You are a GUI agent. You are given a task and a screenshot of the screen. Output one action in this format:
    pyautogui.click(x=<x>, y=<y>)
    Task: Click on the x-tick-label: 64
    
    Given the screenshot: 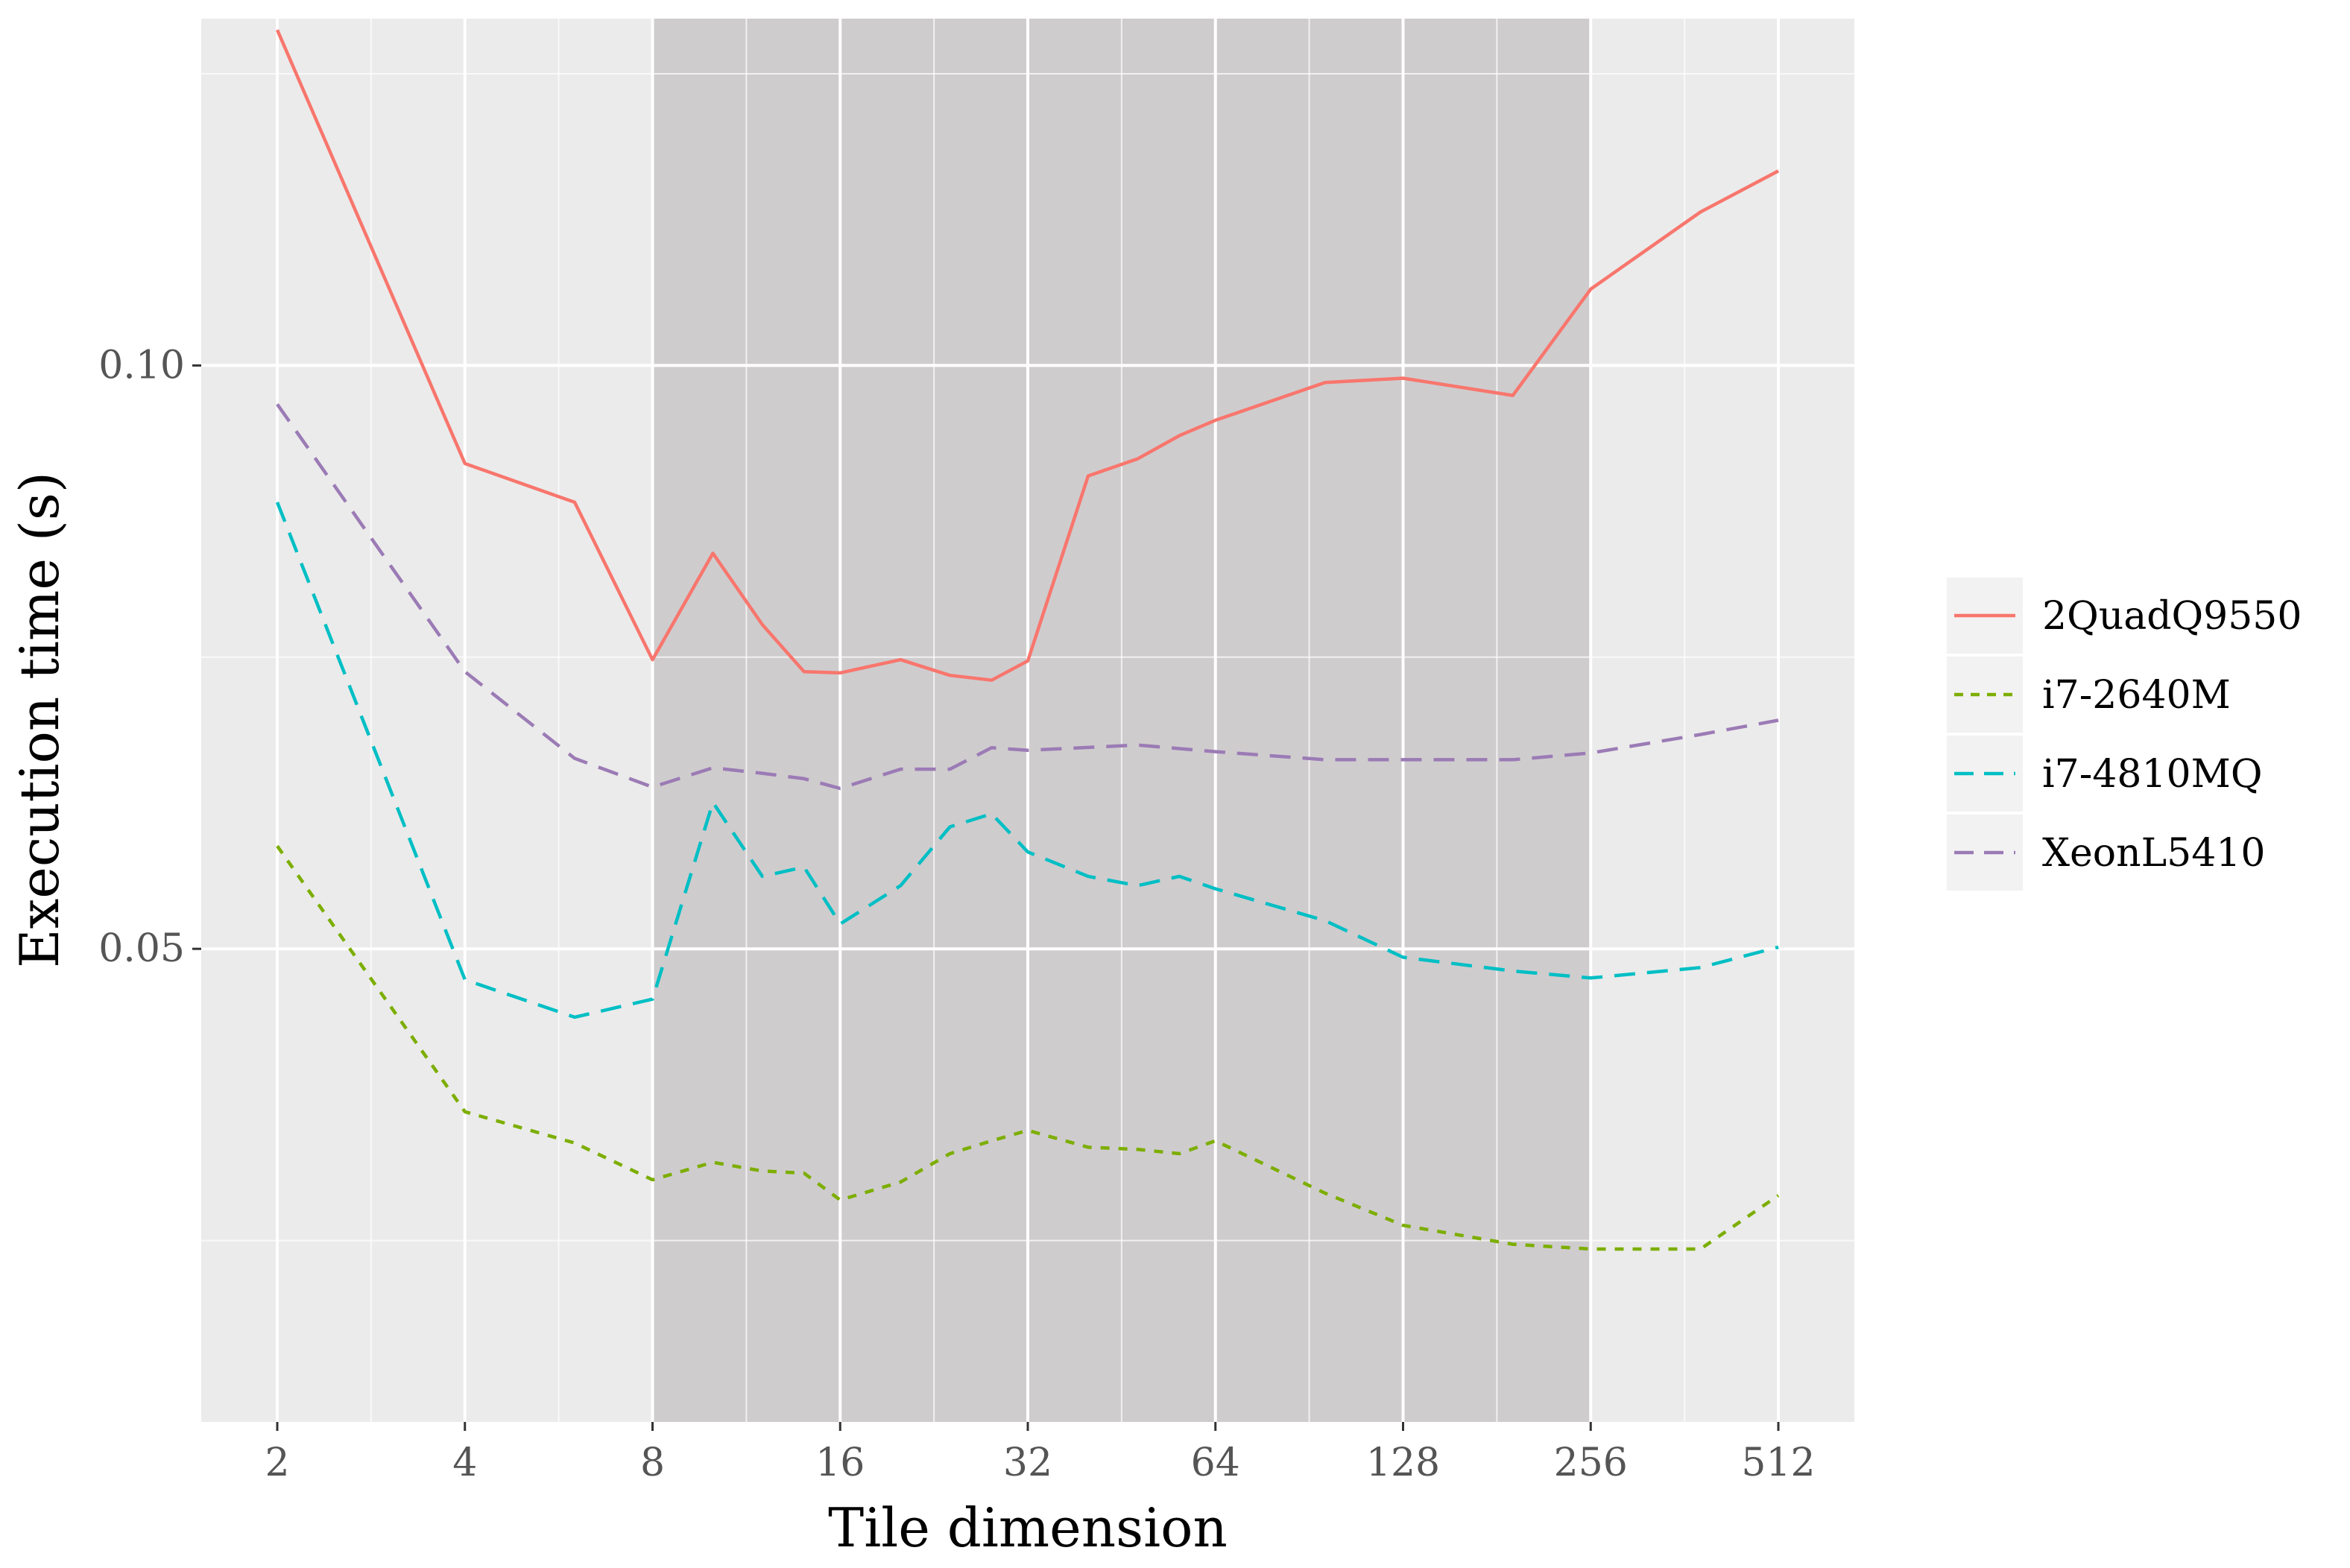 What is the action you would take?
    pyautogui.click(x=1215, y=1463)
    